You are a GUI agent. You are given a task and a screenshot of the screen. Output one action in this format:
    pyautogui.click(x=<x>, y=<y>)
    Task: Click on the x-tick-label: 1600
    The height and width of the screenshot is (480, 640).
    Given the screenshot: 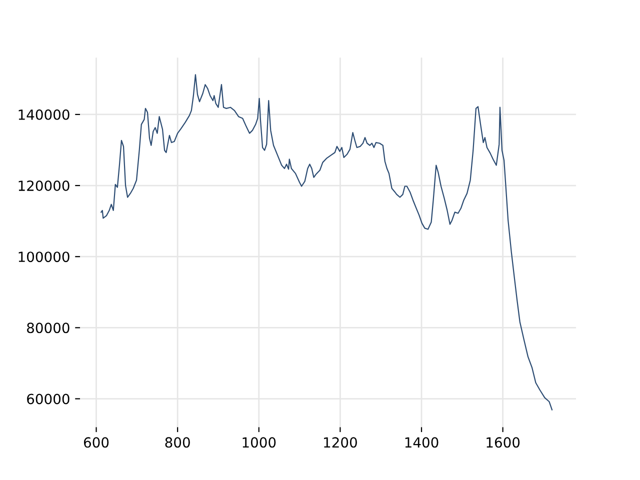 What is the action you would take?
    pyautogui.click(x=503, y=442)
    